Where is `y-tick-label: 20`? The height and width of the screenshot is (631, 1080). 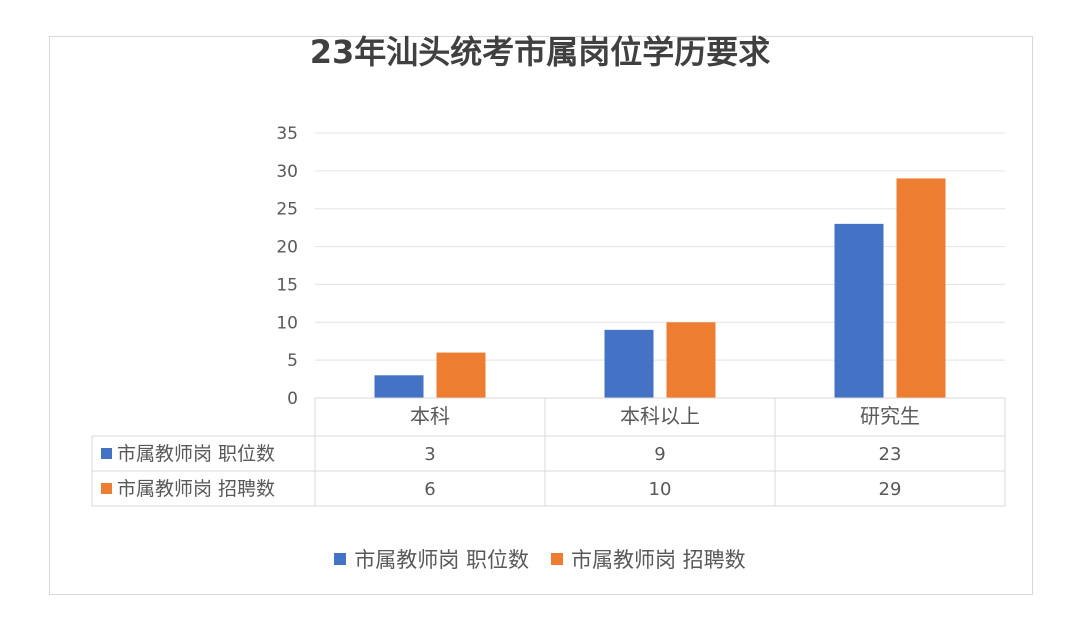
y-tick-label: 20 is located at coordinates (287, 248).